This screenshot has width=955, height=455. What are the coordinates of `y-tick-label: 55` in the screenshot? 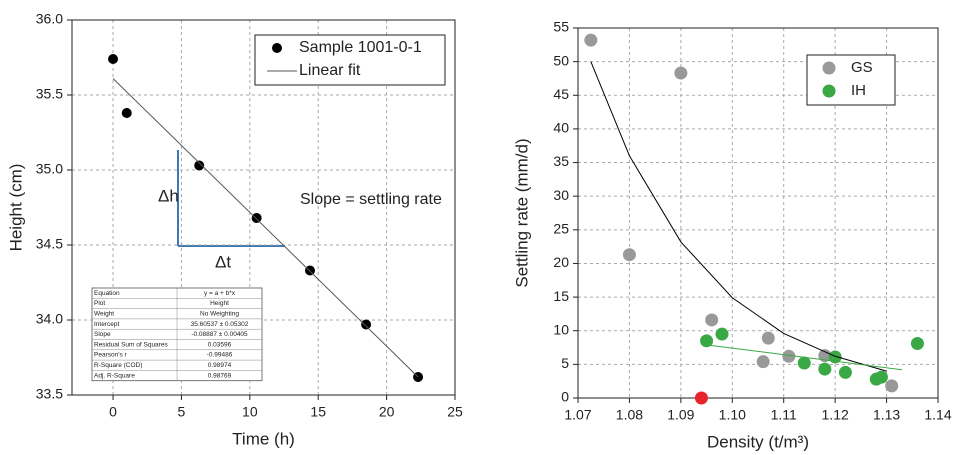 It's located at (561, 27).